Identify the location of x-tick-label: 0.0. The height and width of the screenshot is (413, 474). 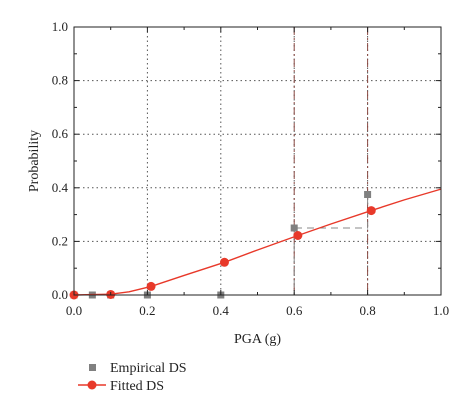
(74, 310).